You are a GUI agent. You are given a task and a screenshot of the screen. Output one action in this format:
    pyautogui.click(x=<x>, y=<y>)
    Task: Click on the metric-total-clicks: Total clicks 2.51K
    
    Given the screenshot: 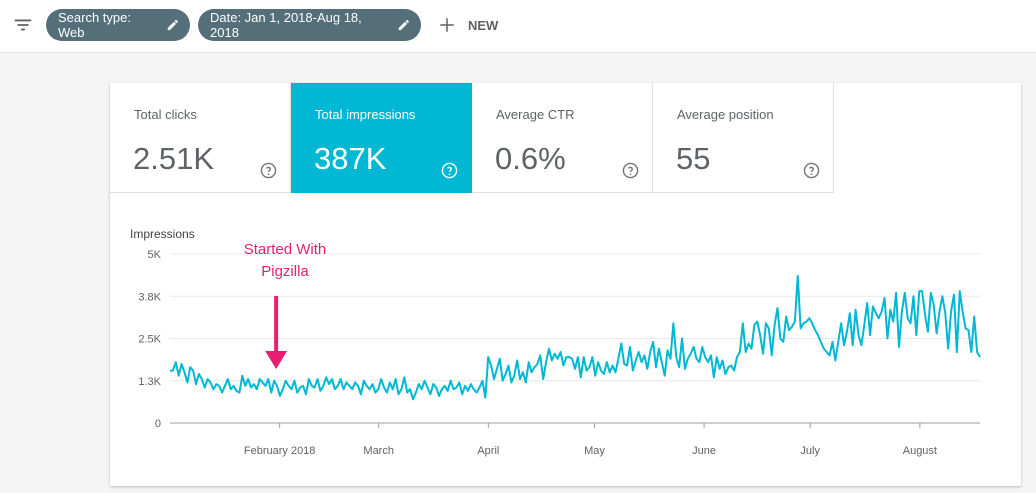 What is the action you would take?
    pyautogui.click(x=200, y=138)
    